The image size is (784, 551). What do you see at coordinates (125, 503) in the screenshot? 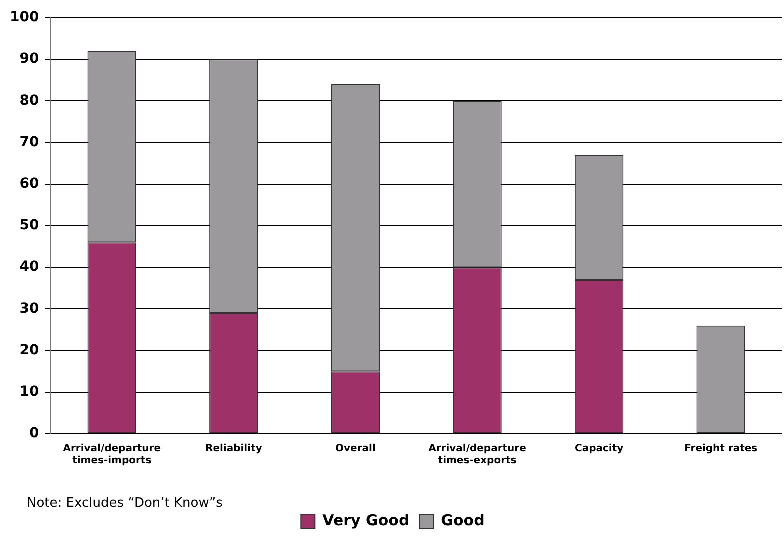
I see `text: Note: Excludes “Don’t Know”s` at bounding box center [125, 503].